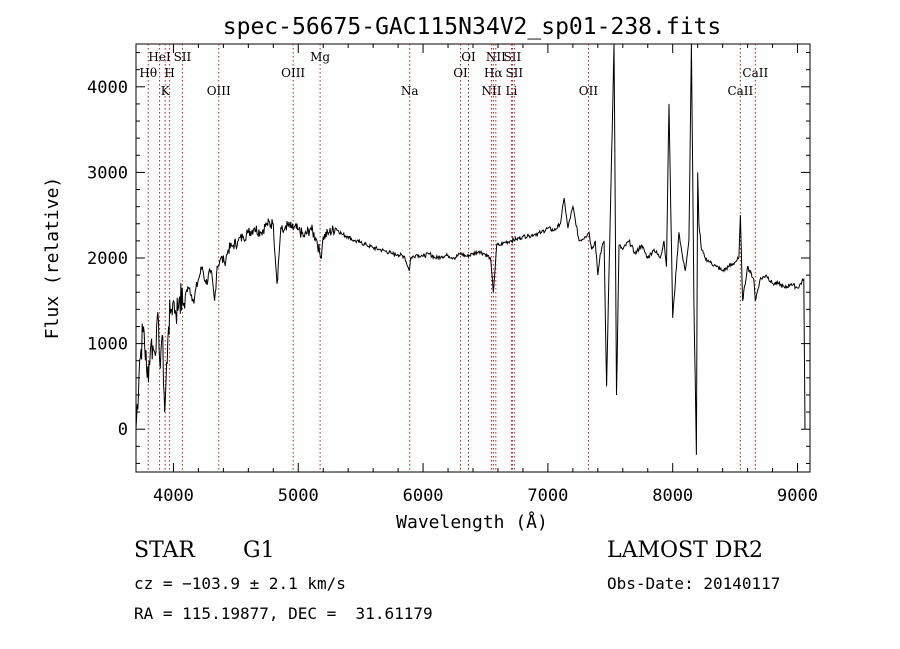 The image size is (900, 649). Describe the element at coordinates (672, 496) in the screenshot. I see `x-tick-label: 8000` at that location.